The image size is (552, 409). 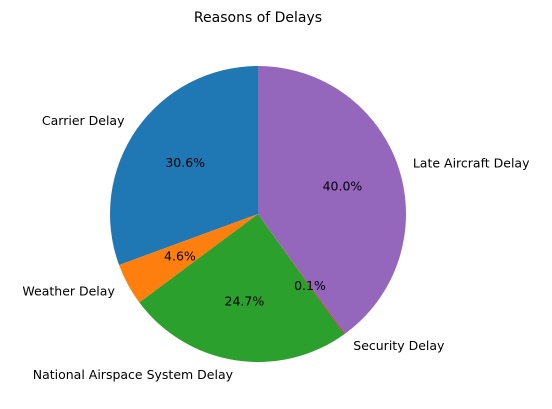 What do you see at coordinates (258, 18) in the screenshot?
I see `chart-title: Reasons of Delays` at bounding box center [258, 18].